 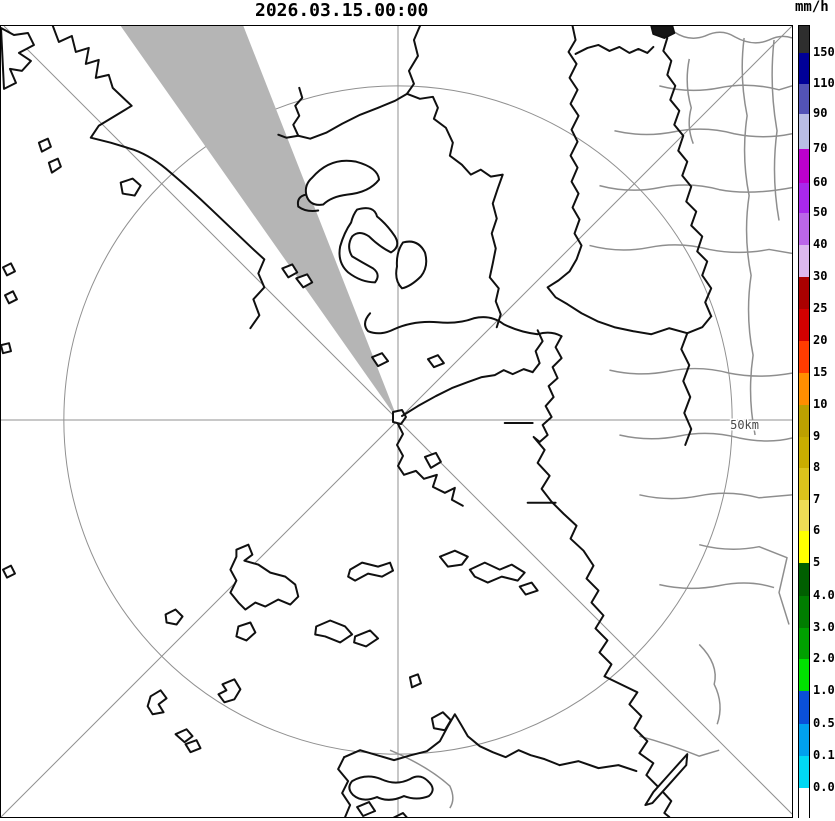 I want to click on legend-tick-label: 10, so click(x=820, y=404).